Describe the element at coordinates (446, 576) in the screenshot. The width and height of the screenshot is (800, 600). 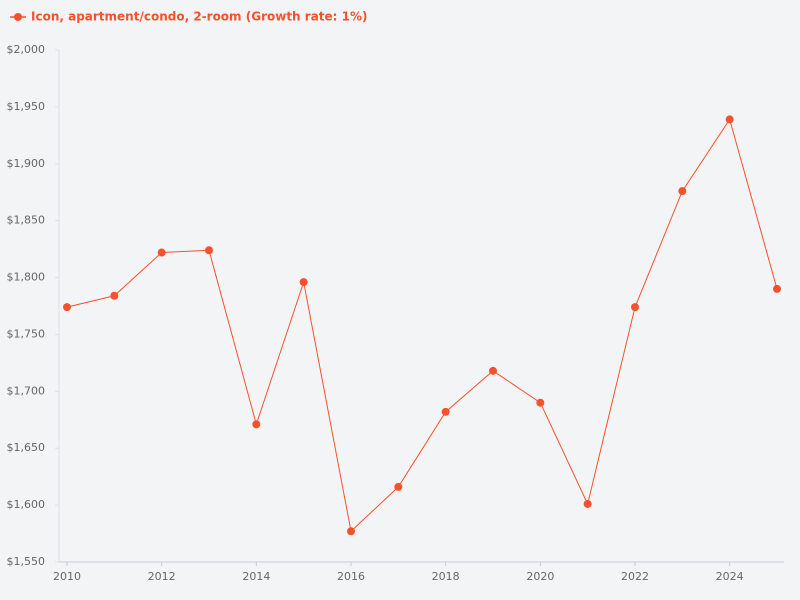
I see `x-tick-label: 2018` at that location.